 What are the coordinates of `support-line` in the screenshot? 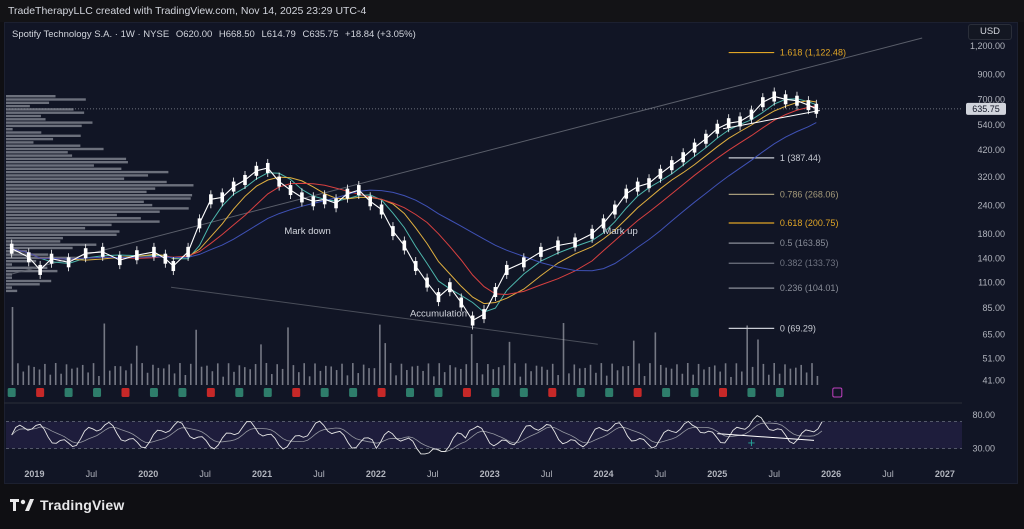 It's located at (771, 120).